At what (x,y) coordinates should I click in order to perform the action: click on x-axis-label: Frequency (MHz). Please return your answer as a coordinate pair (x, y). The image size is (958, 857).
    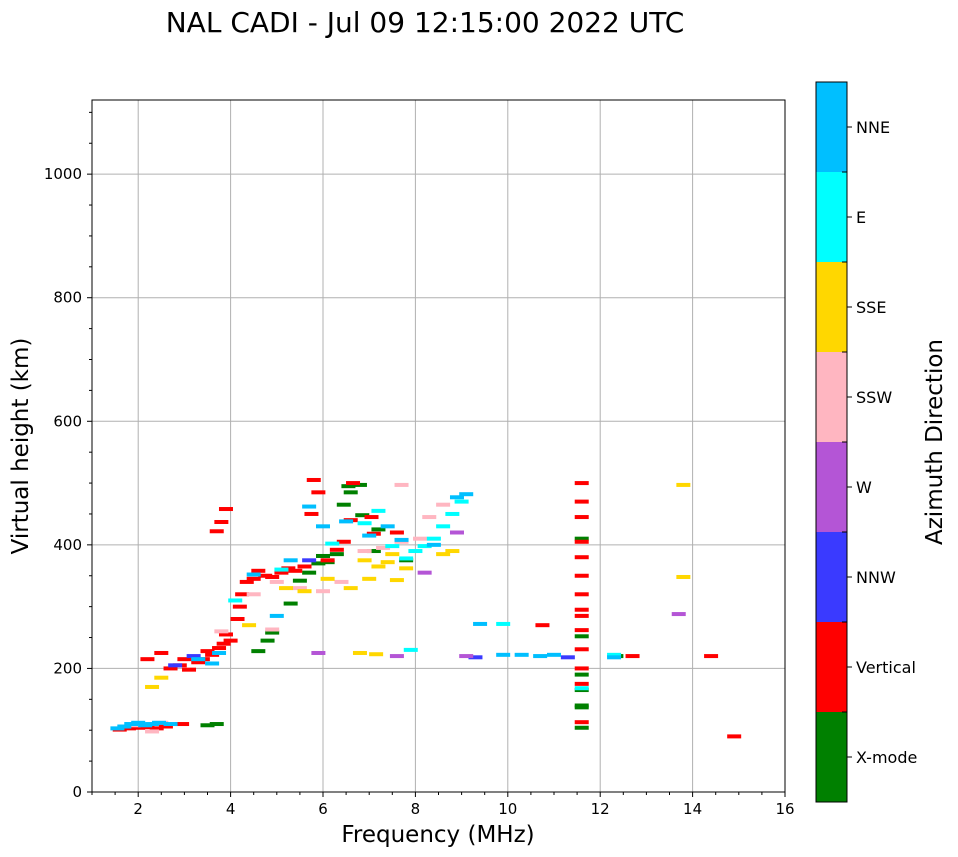
    Looking at the image, I should click on (437, 835).